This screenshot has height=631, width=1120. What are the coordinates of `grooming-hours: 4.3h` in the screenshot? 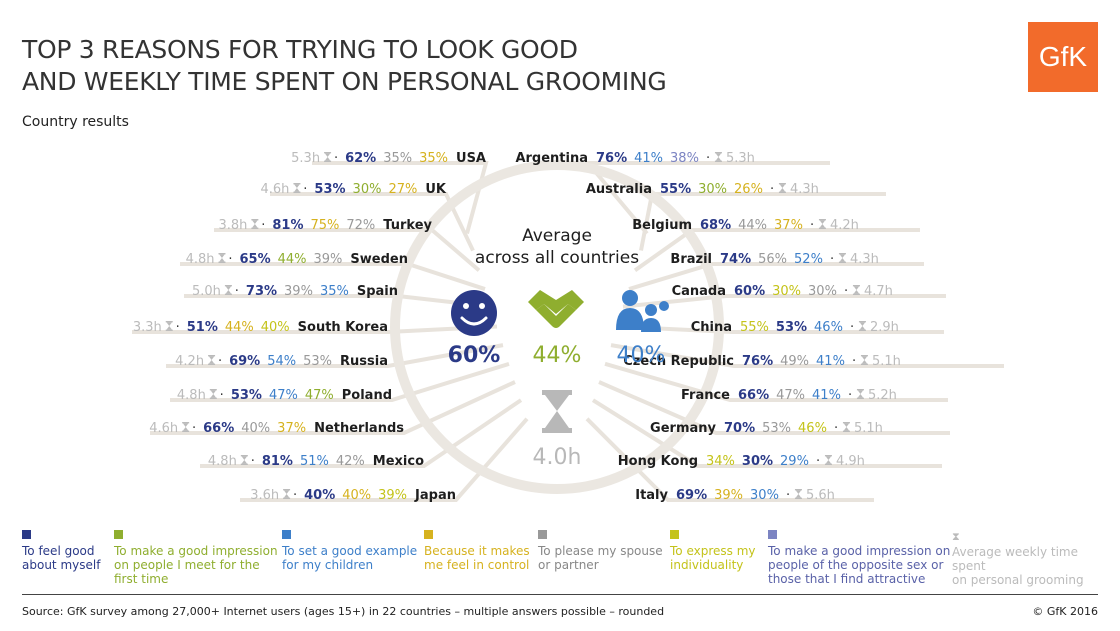 It's located at (804, 189).